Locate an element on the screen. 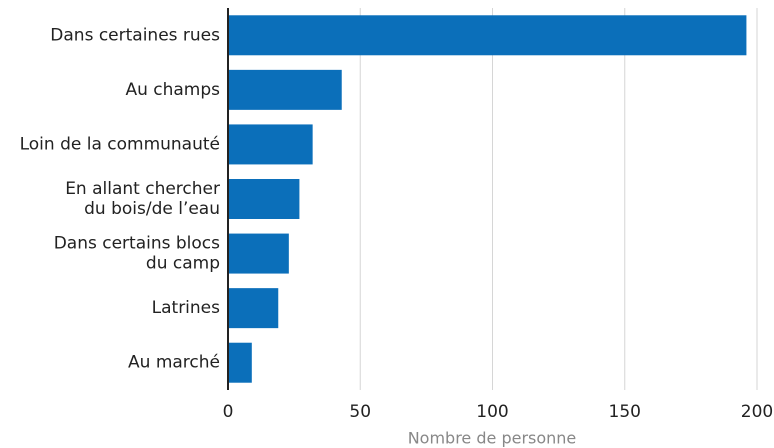 The width and height of the screenshot is (774, 448). y-tick-label: Loin de la communauté is located at coordinates (120, 144).